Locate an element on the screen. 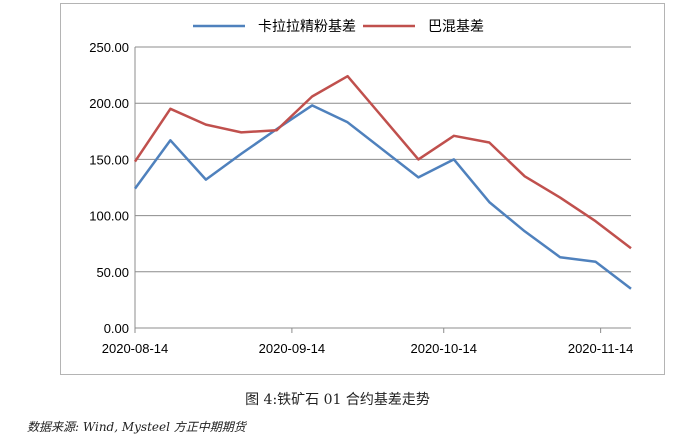  figure-caption: 图 4:铁矿石 01 合约基差走势 is located at coordinates (337, 400).